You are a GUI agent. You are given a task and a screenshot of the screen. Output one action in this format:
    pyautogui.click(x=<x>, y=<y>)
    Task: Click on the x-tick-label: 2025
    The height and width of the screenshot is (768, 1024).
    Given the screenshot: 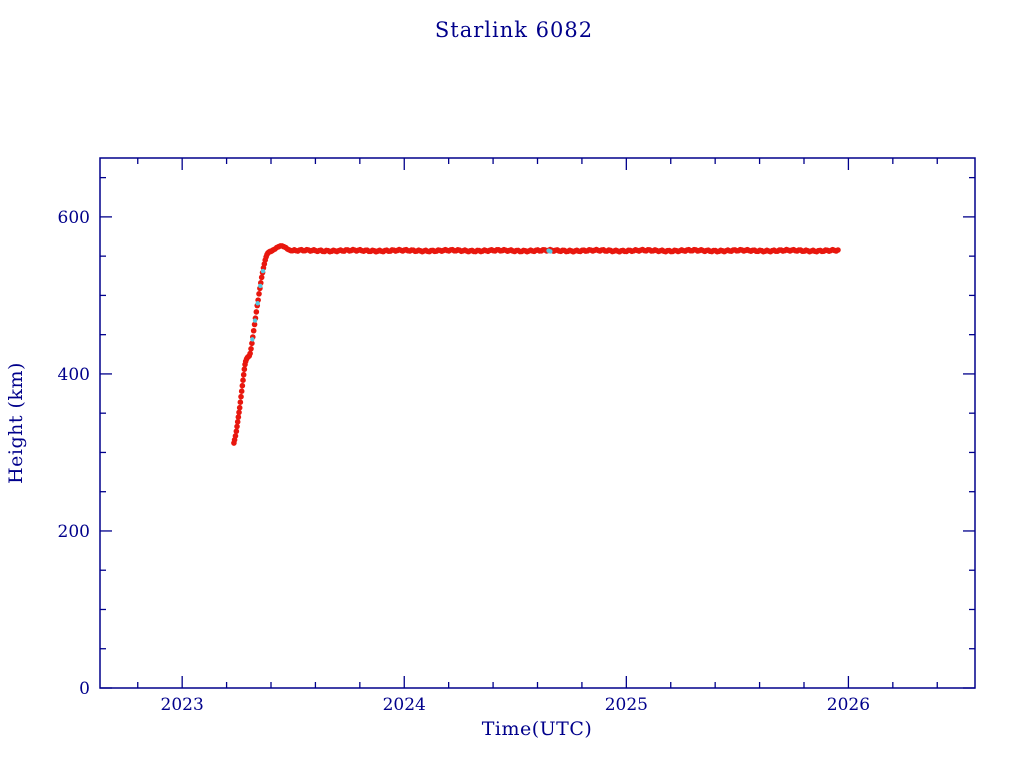 What is the action you would take?
    pyautogui.click(x=626, y=705)
    